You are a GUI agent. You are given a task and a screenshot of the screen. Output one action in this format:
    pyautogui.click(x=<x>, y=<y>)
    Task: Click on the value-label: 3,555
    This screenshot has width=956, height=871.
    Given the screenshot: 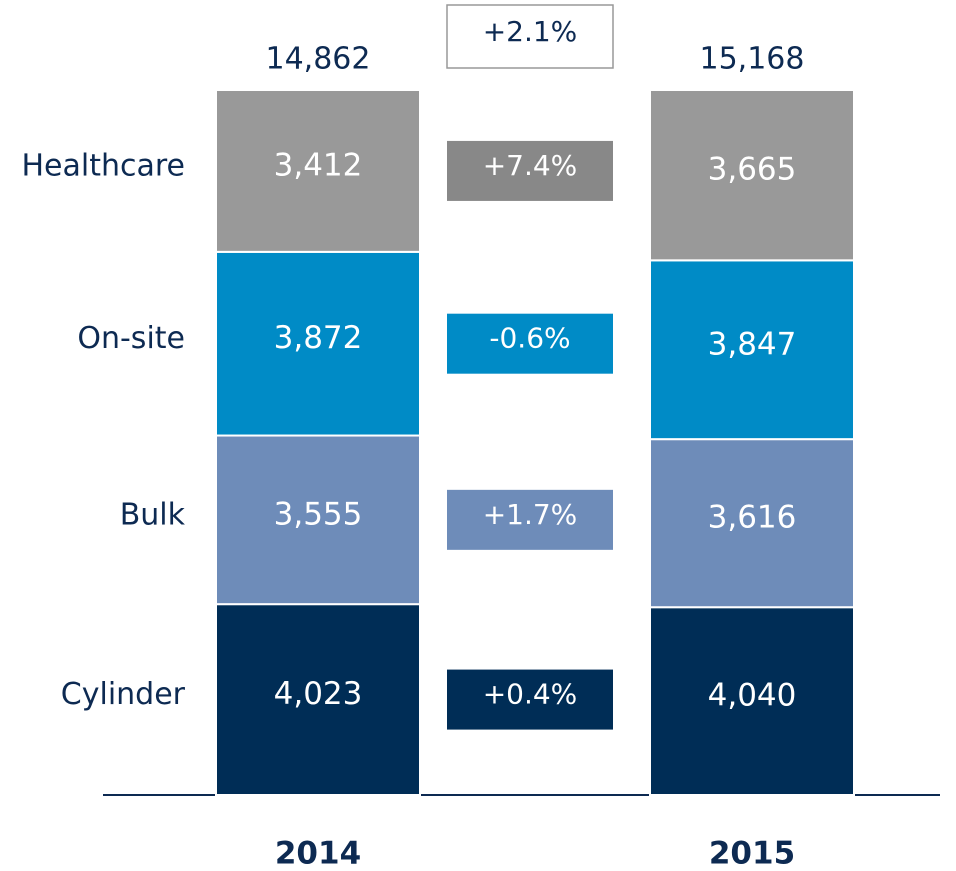 What is the action you would take?
    pyautogui.click(x=318, y=514)
    